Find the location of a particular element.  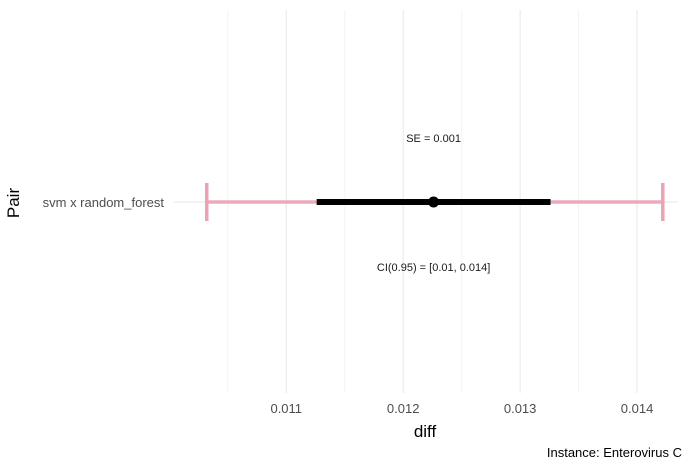

y-axis-title: Pair is located at coordinates (13, 203).